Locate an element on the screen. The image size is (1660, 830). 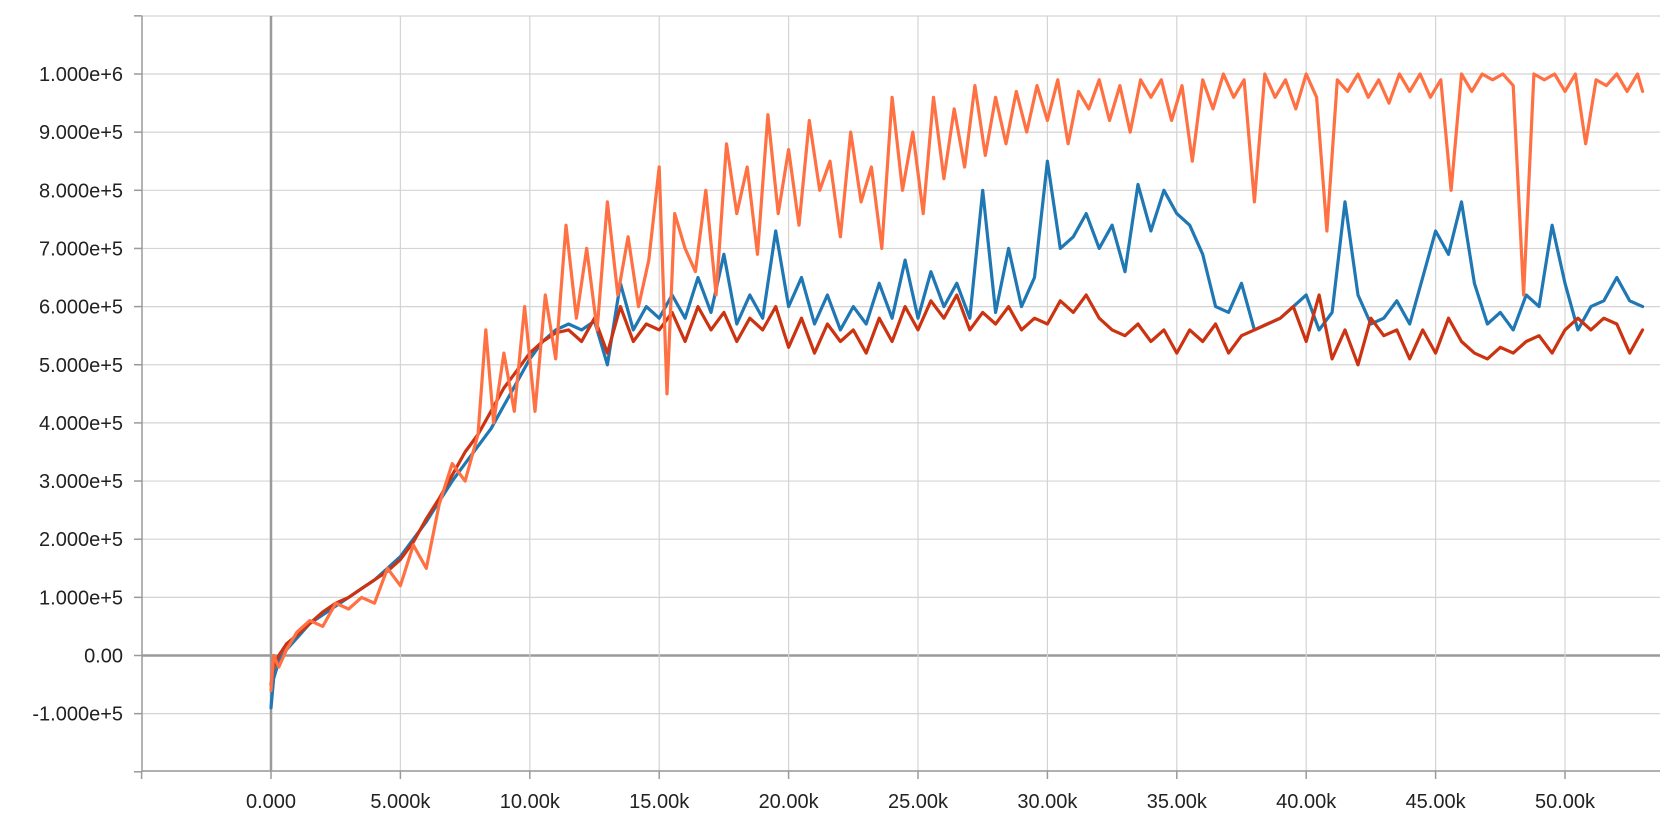
y-tick-label: -1.000e+5 is located at coordinates (77, 715).